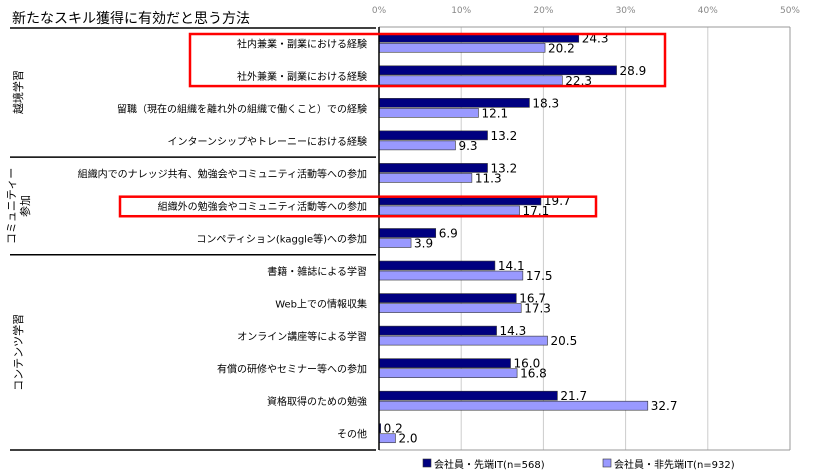 The image size is (817, 476). Describe the element at coordinates (513, 331) in the screenshot. I see `data-label: 14.3` at that location.